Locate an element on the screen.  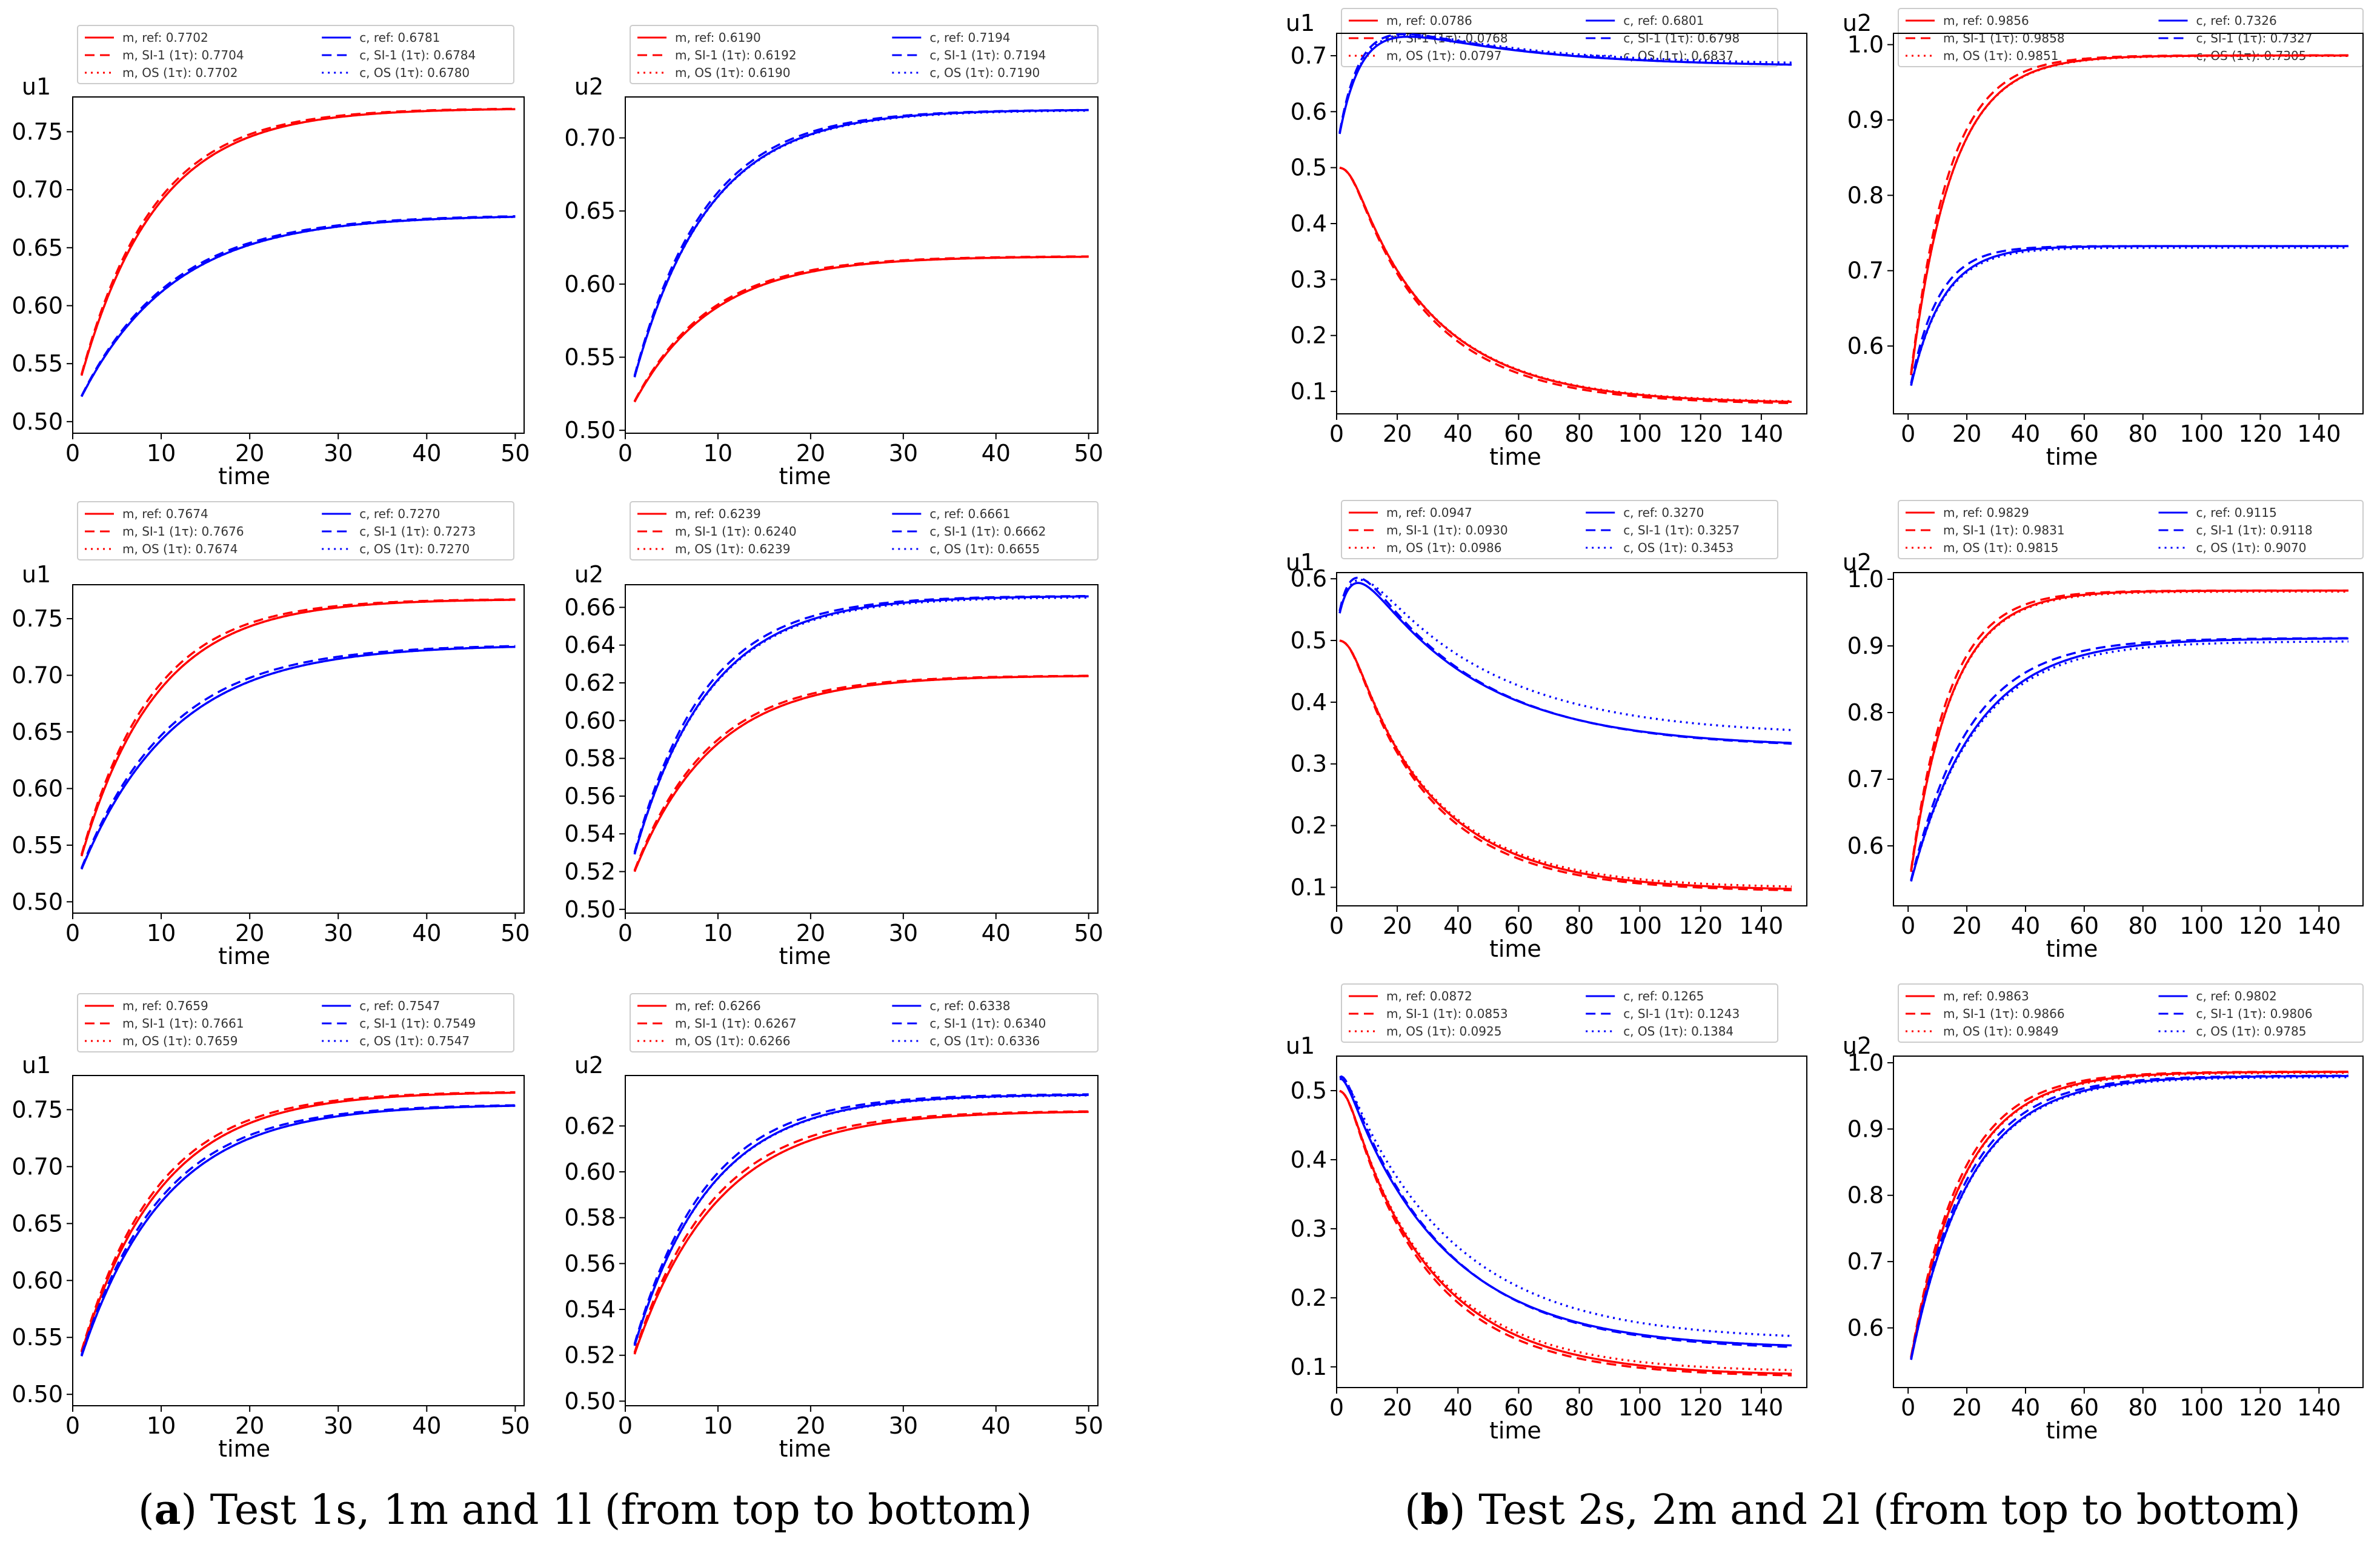
y-tick-label: 0.70 is located at coordinates (37, 675).